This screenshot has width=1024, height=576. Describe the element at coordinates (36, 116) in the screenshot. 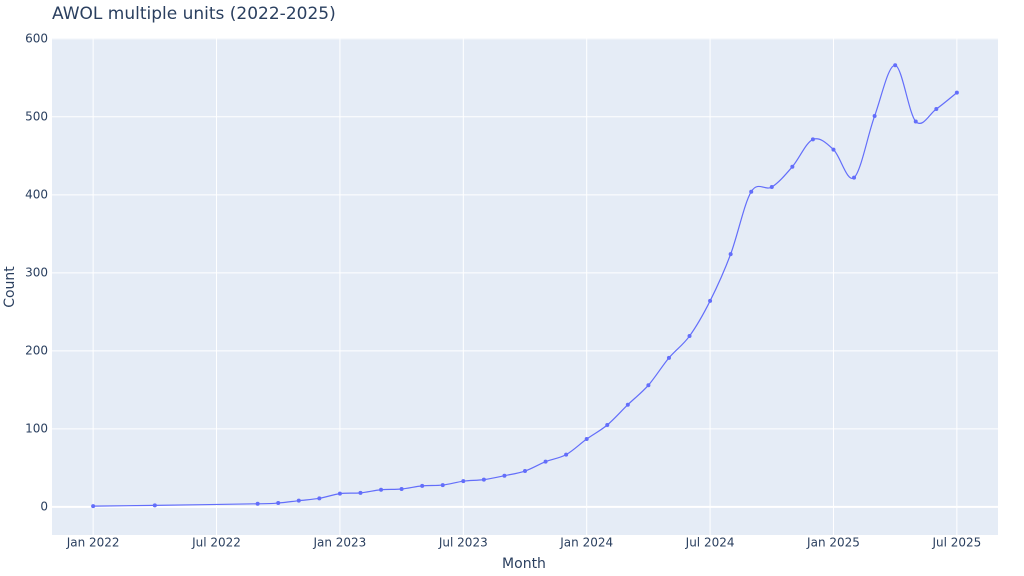

I see `y-tick-label: 500` at that location.